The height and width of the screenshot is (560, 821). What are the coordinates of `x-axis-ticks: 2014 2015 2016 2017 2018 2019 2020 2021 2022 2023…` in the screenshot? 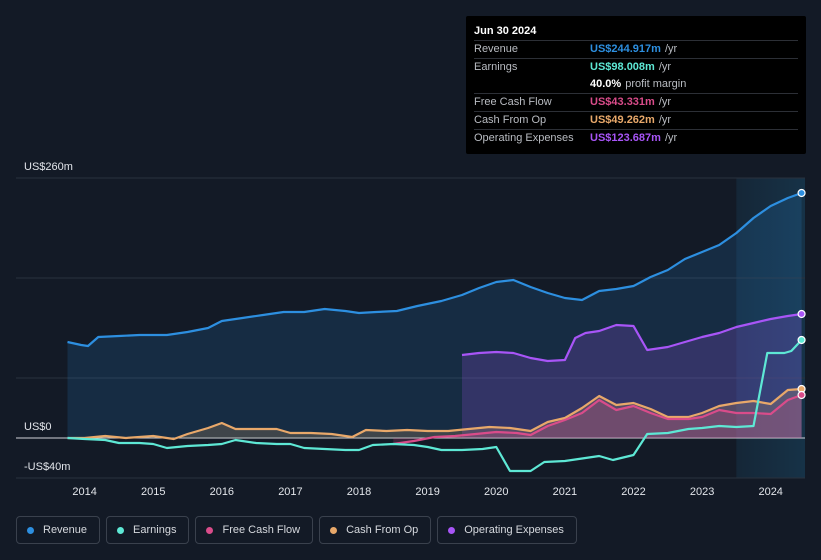 It's located at (427, 492).